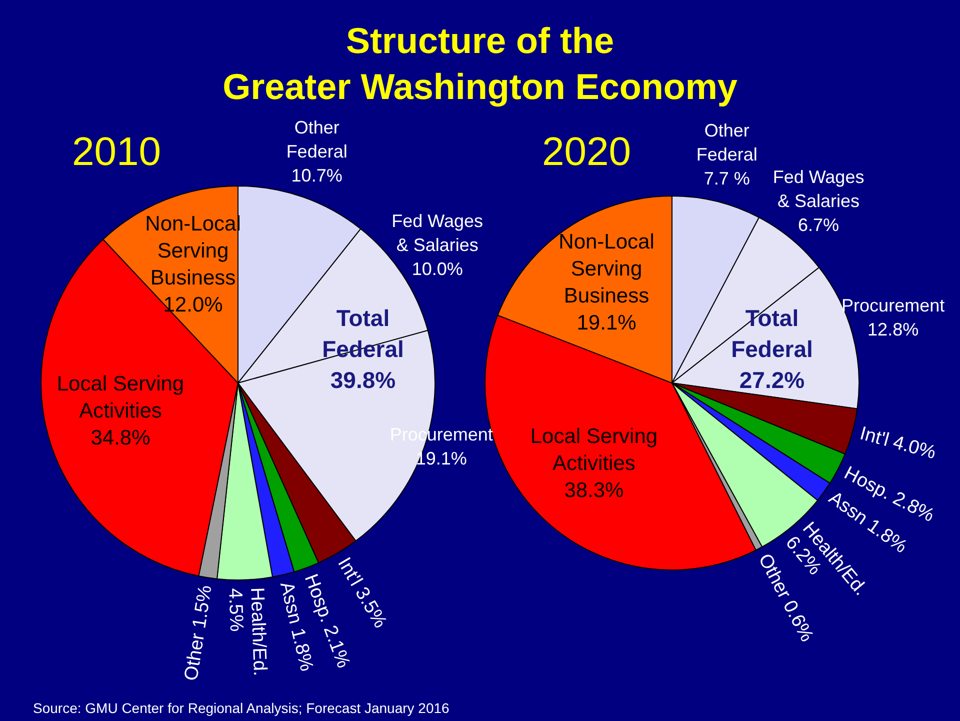 The width and height of the screenshot is (960, 721). What do you see at coordinates (235, 610) in the screenshot?
I see `data-label: 4.5%` at bounding box center [235, 610].